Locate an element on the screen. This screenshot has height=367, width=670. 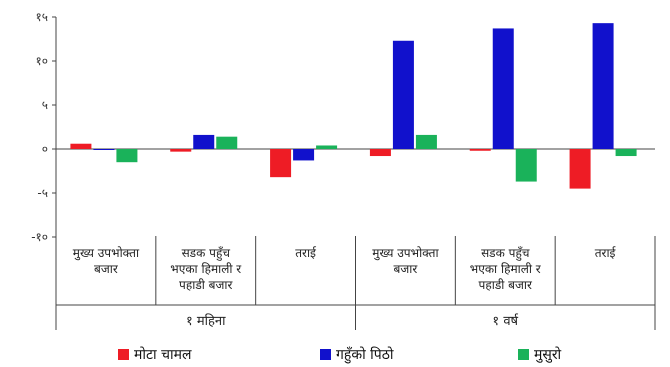
y-tick-label: -५ is located at coordinates (42, 193).